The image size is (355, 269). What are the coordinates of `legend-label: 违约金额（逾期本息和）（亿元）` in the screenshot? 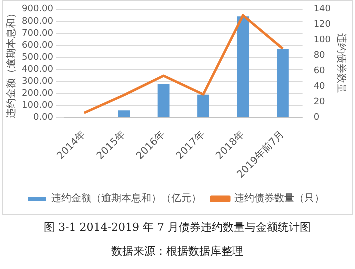 It's located at (127, 198).